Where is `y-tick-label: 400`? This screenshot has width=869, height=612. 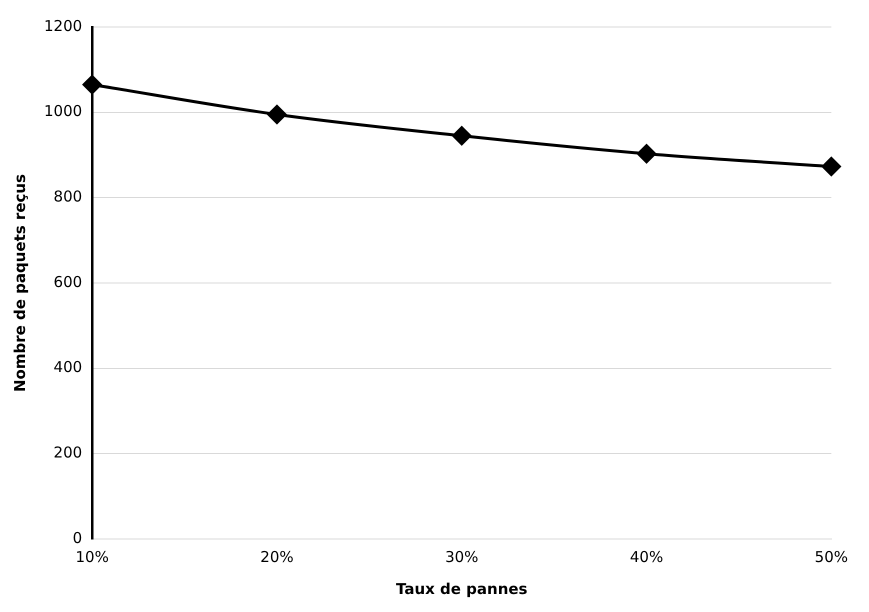
y-tick-label: 400 is located at coordinates (68, 367).